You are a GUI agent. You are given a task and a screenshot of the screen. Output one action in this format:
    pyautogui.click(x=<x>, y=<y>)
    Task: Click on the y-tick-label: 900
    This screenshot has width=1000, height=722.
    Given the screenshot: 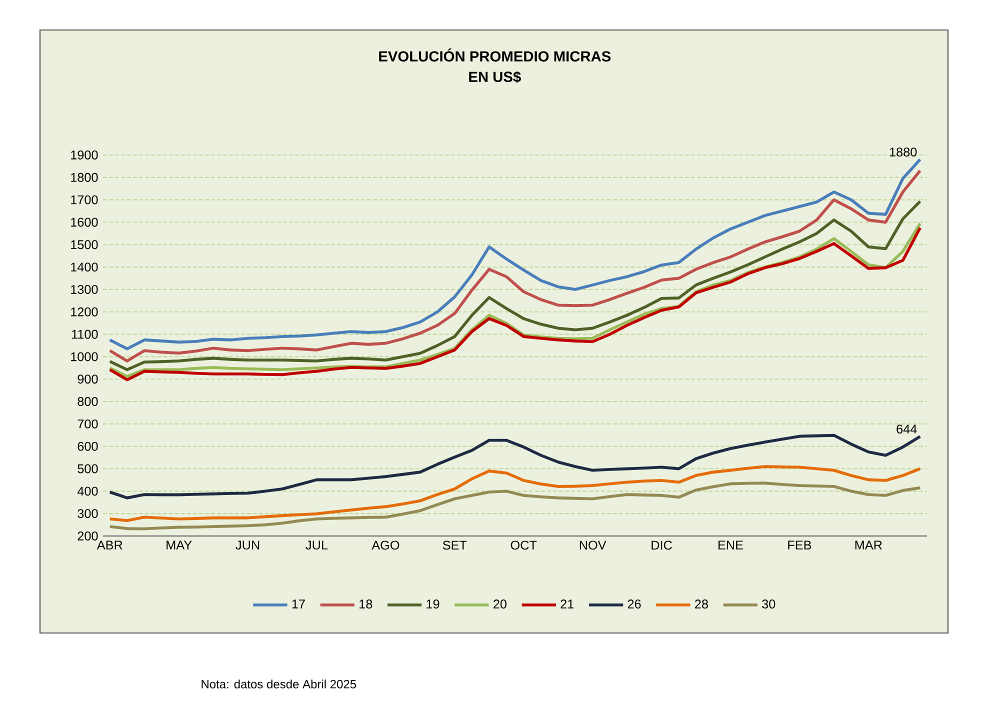 What is the action you would take?
    pyautogui.click(x=88, y=379)
    